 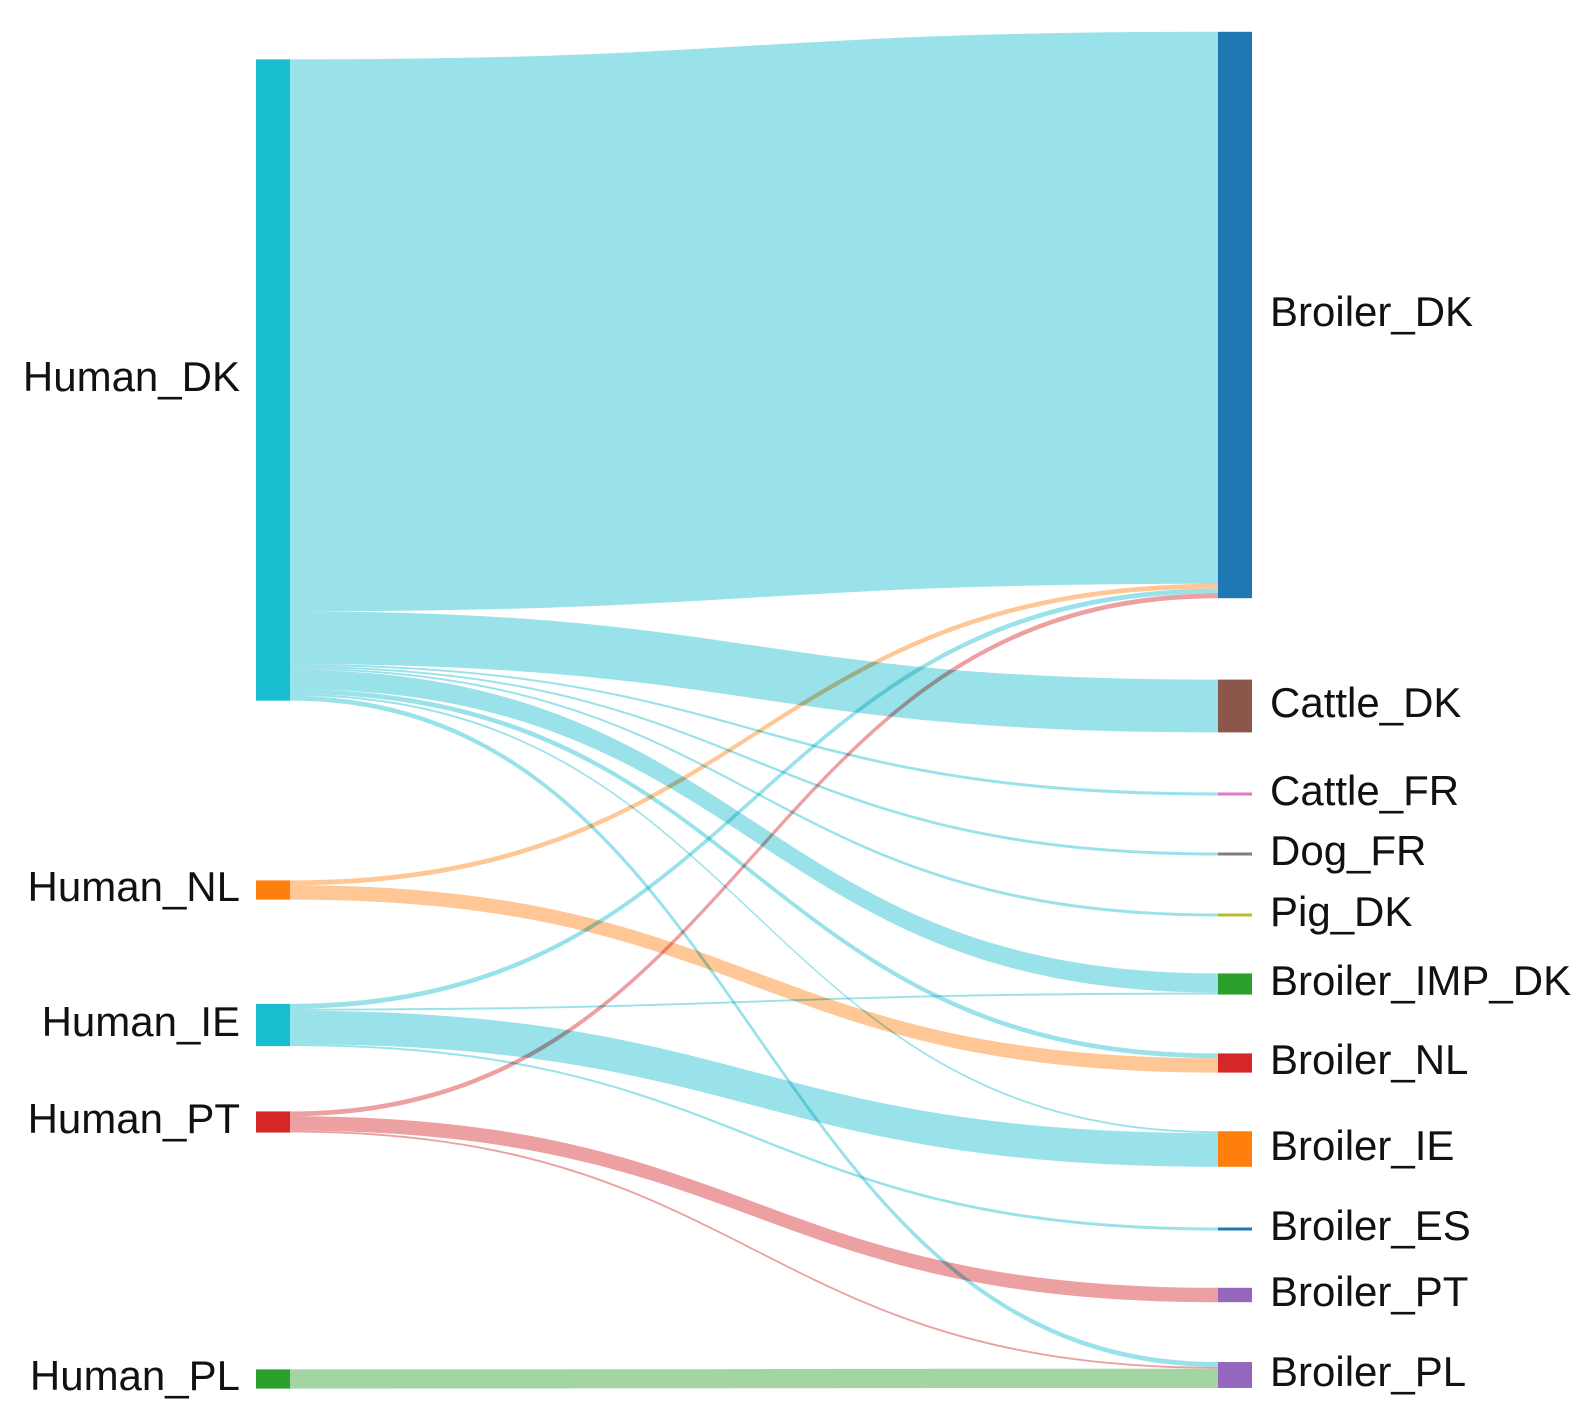 What do you see at coordinates (1235, 315) in the screenshot?
I see `node-broiler-dk` at bounding box center [1235, 315].